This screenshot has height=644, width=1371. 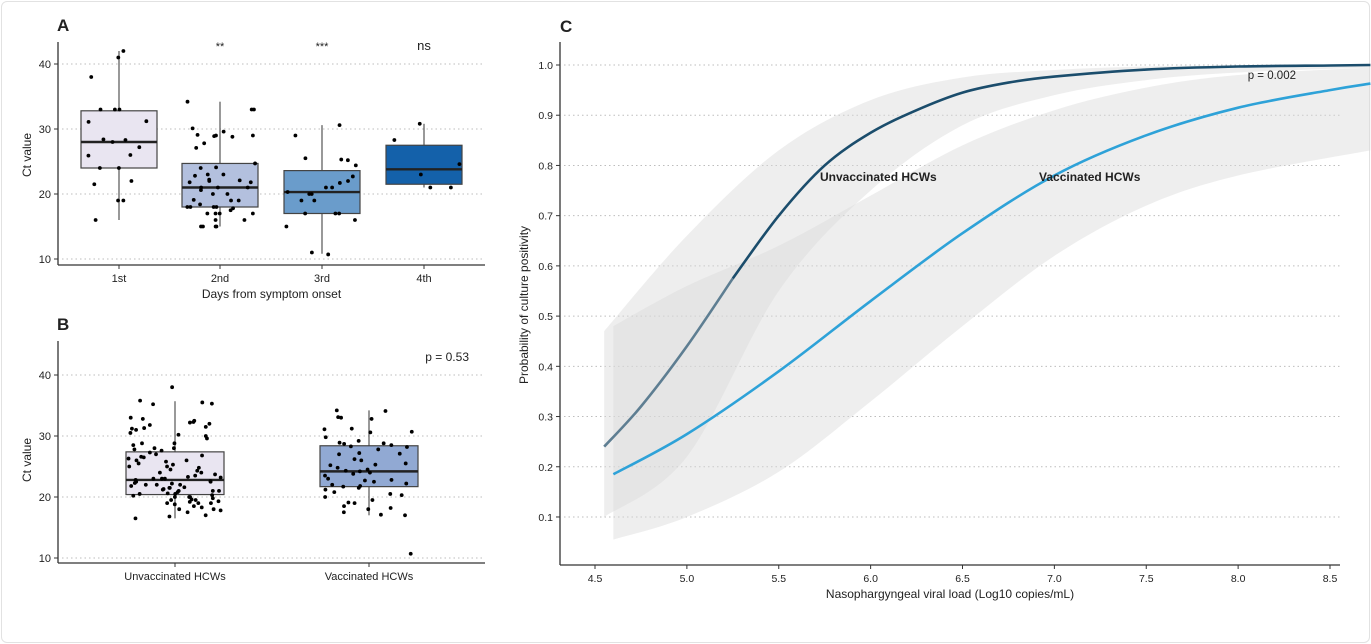 I want to click on box-vaccinated-hcws, so click(x=369, y=466).